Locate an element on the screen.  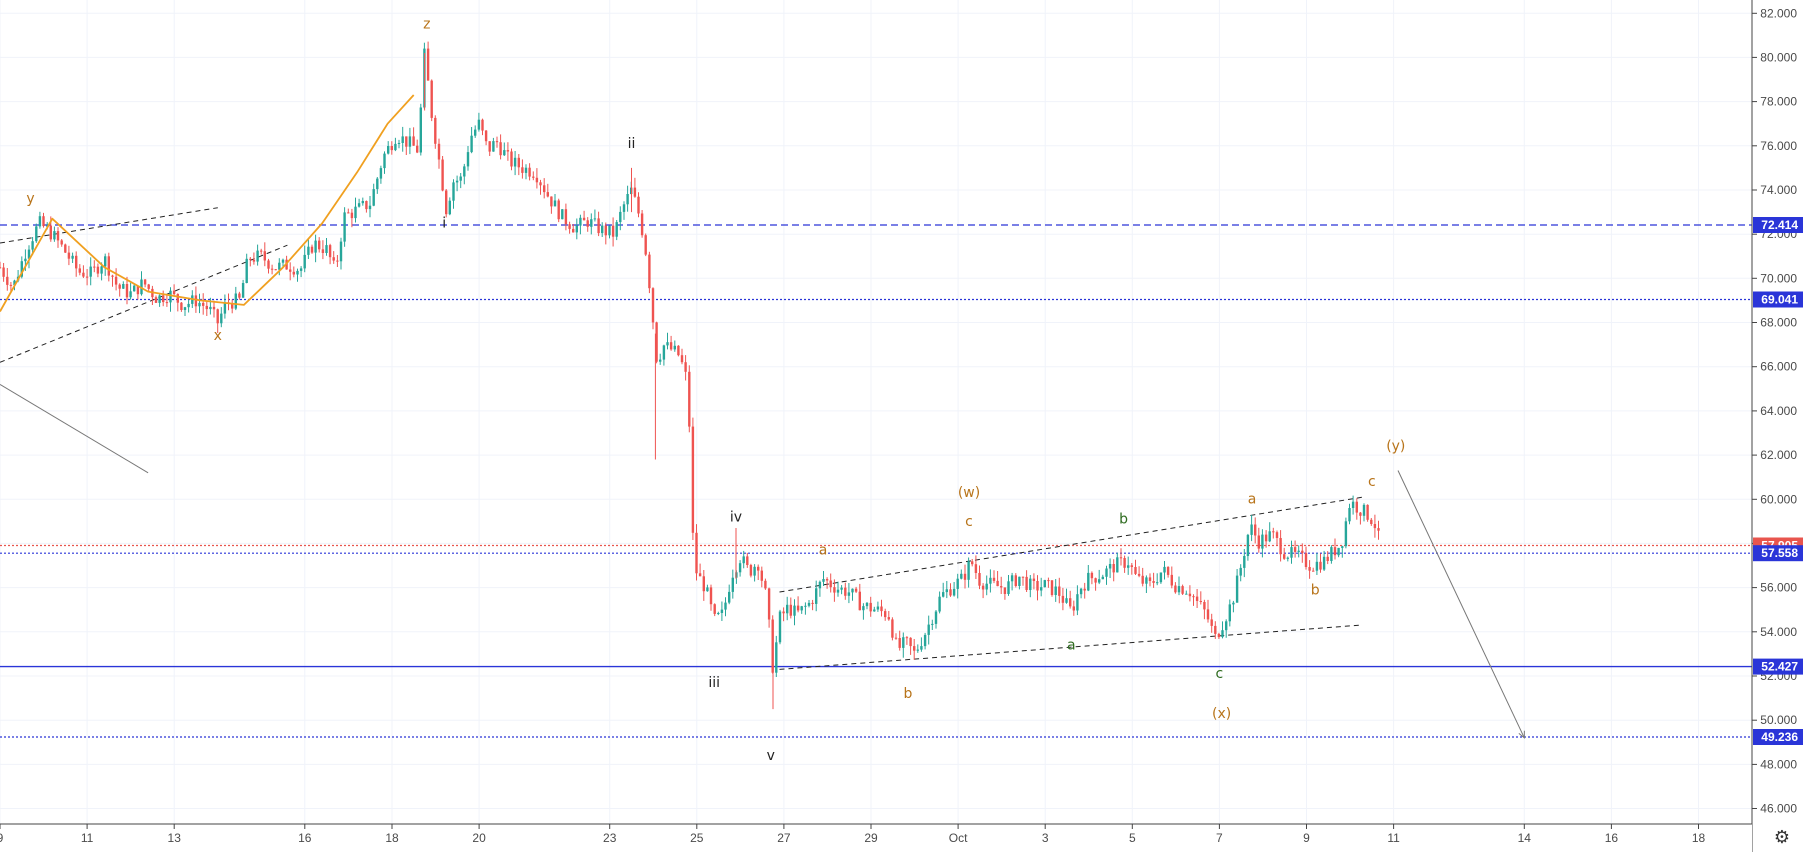
time-axis: 9 11 13 16 18 20 23 25 27 29 Oct 3 5 7 9 11 14 16 18 is located at coordinates (852, 834).